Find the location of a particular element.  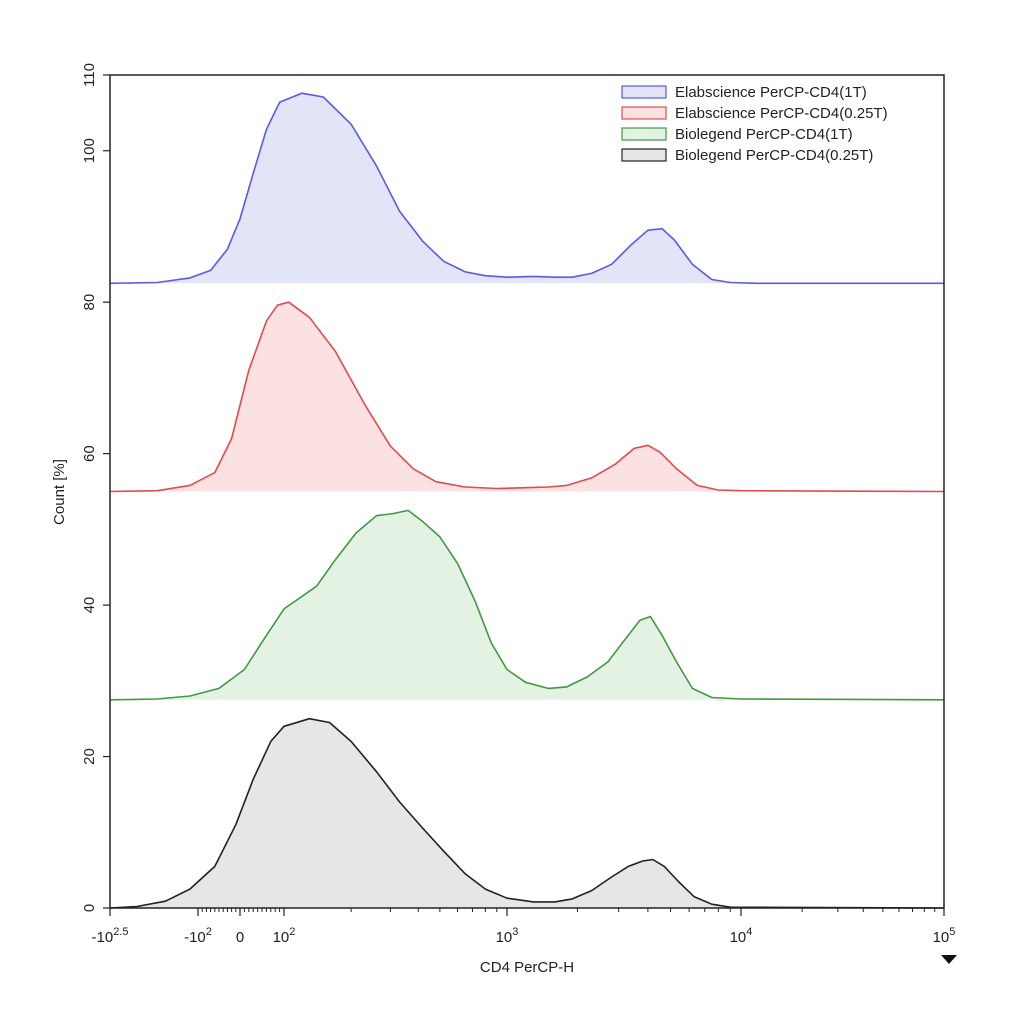

legend-label-1: Elabscience PerCP-CD4(0.25T) is located at coordinates (781, 113).